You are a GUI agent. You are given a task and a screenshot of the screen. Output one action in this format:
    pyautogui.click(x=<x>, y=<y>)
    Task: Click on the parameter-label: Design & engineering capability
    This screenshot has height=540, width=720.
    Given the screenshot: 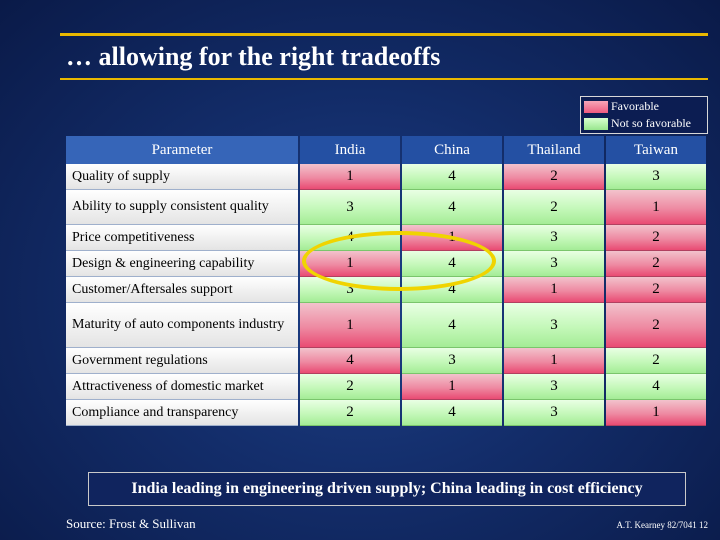 What is the action you would take?
    pyautogui.click(x=182, y=264)
    